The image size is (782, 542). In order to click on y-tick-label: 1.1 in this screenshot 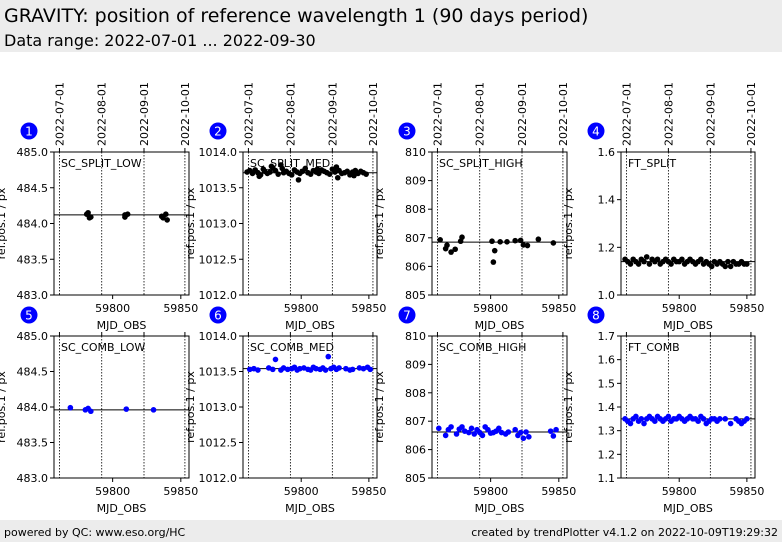, I will do `click(607, 478)`.